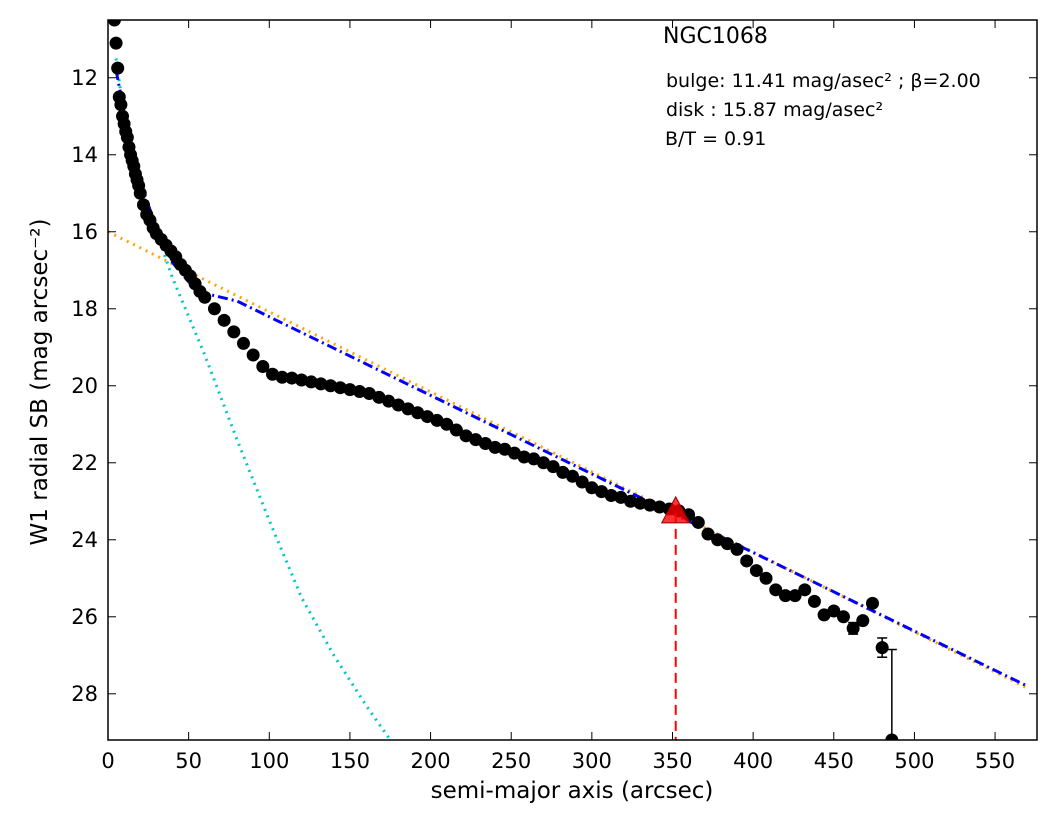 This screenshot has width=1060, height=827. I want to click on y-tick-label: 12, so click(84, 78).